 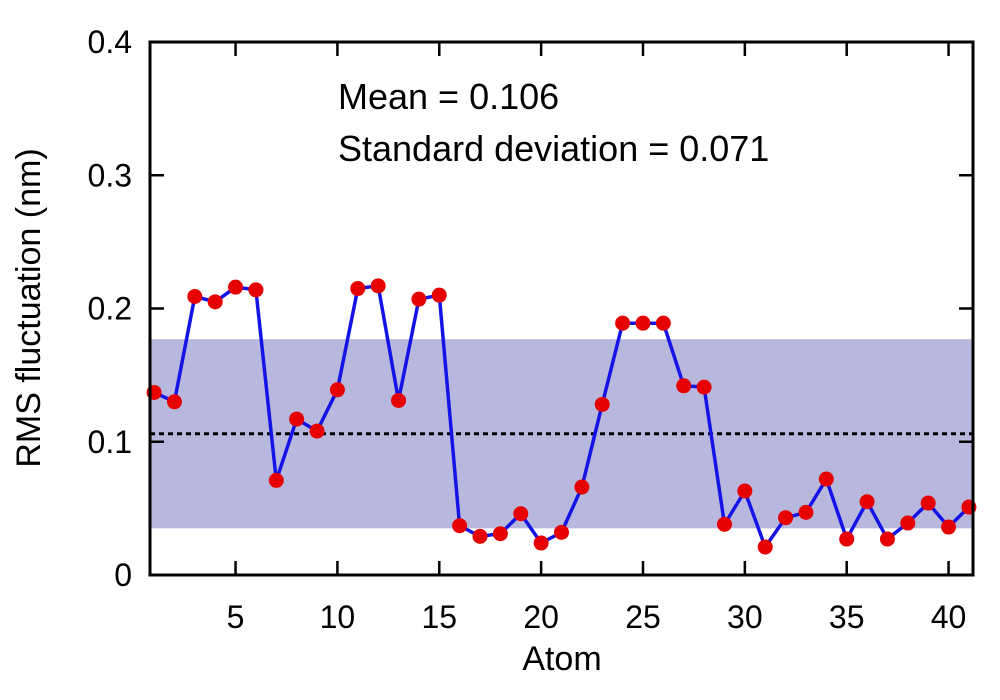 I want to click on x-tick-label-10: 10, so click(x=338, y=617).